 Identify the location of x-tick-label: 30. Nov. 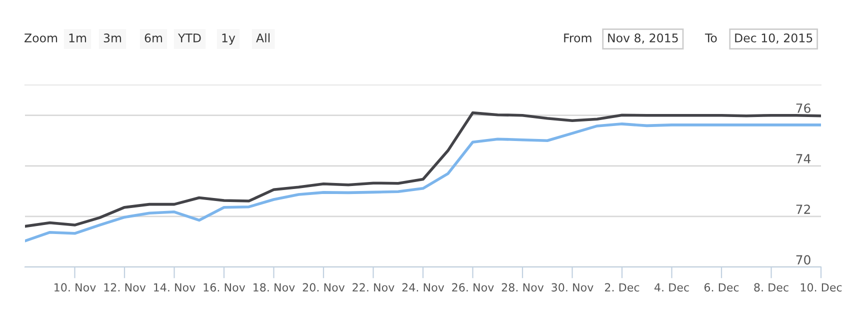
(573, 287).